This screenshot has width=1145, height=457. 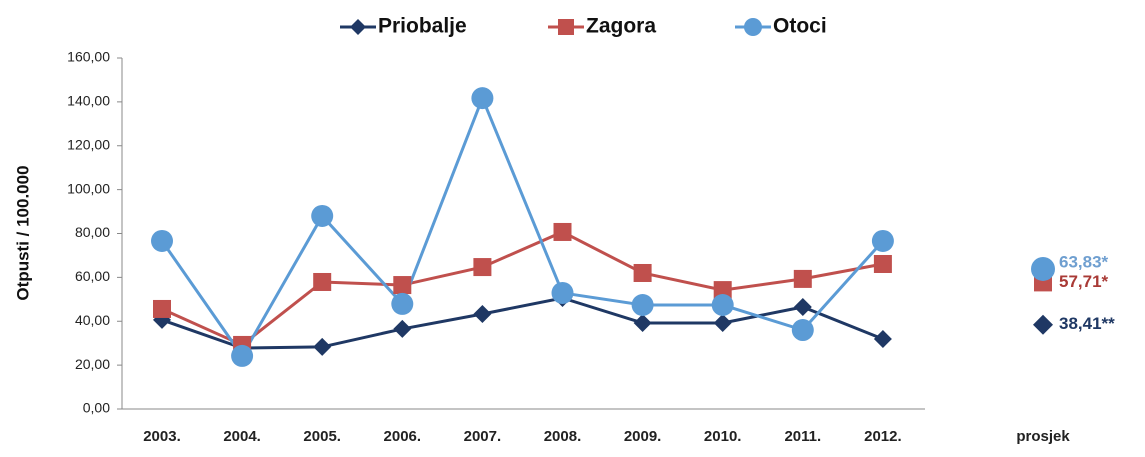 I want to click on x-tick-label: 2008., so click(x=563, y=436).